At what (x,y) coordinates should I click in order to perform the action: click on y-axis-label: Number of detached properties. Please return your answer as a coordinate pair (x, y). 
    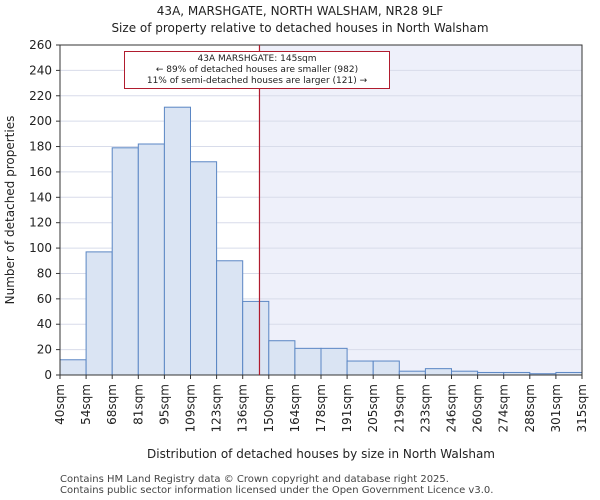
    Looking at the image, I should click on (10, 210).